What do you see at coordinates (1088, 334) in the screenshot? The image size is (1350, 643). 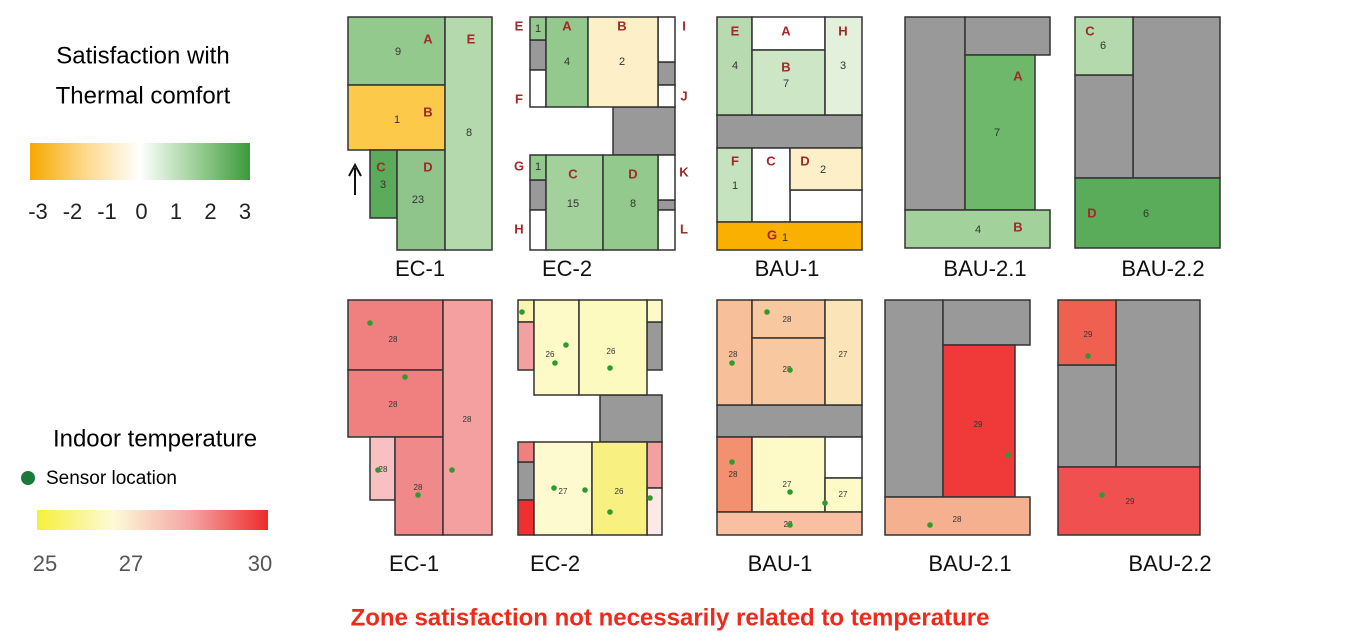 I see `zone-temperature: 29` at bounding box center [1088, 334].